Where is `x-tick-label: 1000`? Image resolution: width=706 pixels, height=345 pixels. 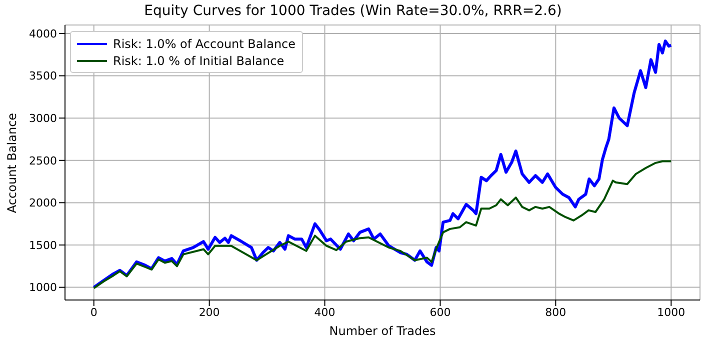
x-tick-label: 1000 is located at coordinates (671, 312).